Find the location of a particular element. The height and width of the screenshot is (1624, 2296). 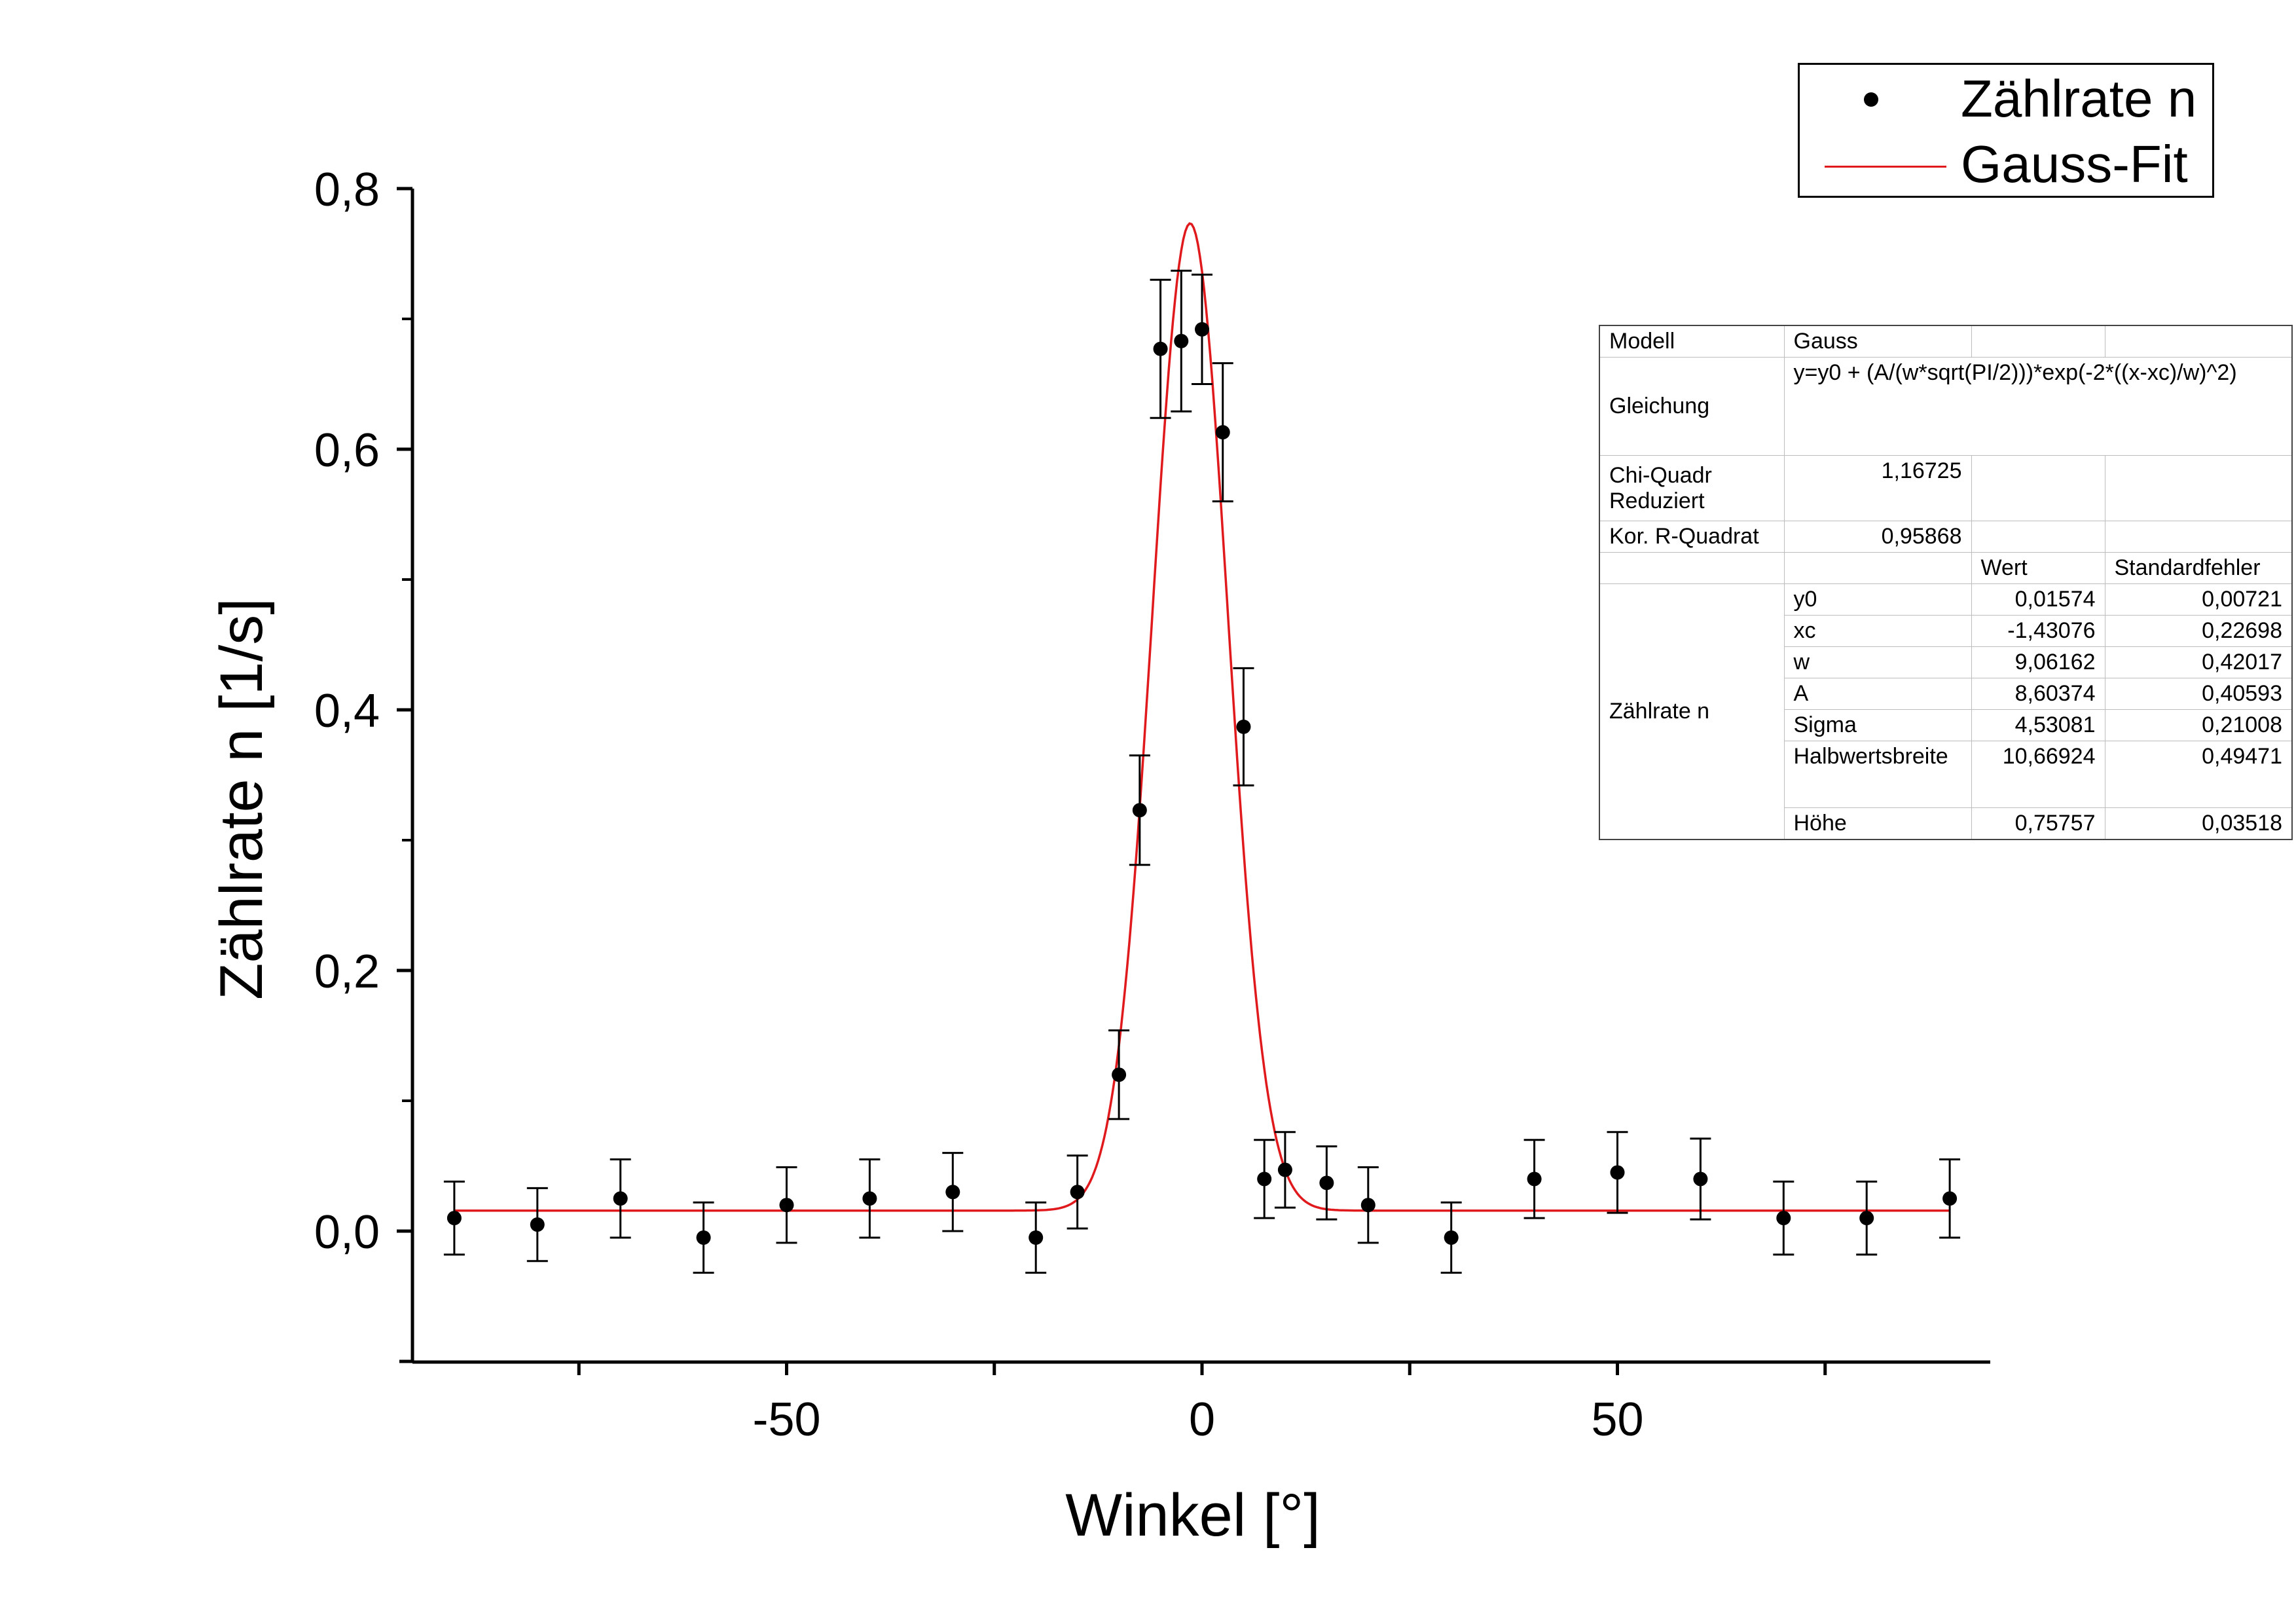

table-row: A 8,60374 0,40593 is located at coordinates (1946, 694).